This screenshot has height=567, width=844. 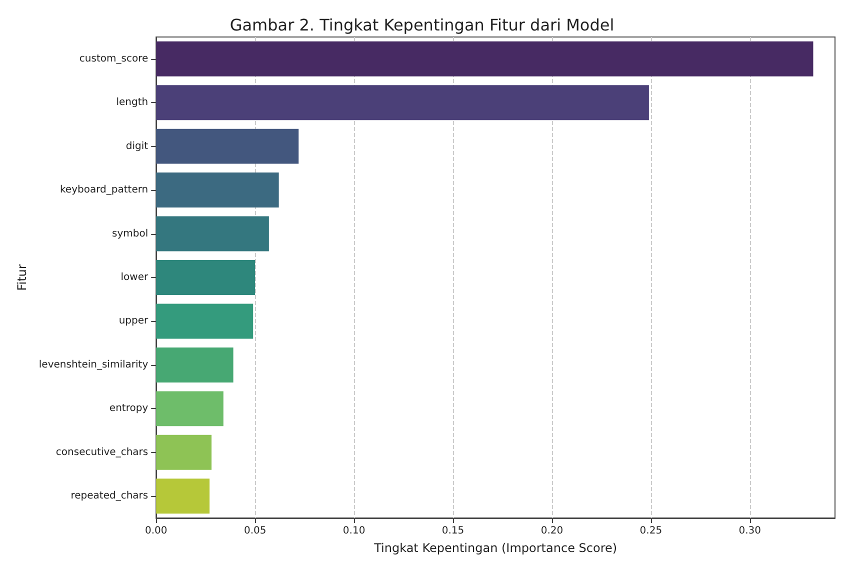 What do you see at coordinates (750, 531) in the screenshot?
I see `x-tick-label: 0.30` at bounding box center [750, 531].